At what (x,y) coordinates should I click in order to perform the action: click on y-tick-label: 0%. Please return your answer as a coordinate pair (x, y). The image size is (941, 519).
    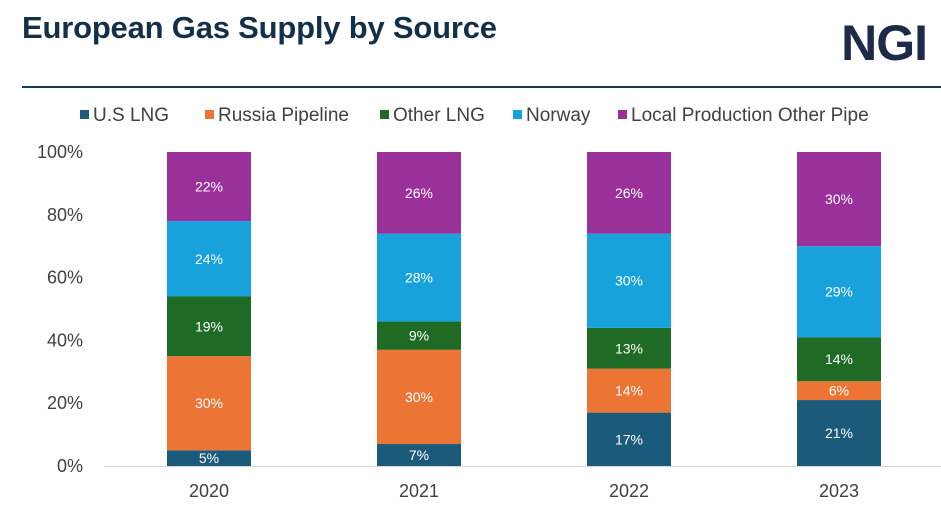
    Looking at the image, I should click on (70, 466).